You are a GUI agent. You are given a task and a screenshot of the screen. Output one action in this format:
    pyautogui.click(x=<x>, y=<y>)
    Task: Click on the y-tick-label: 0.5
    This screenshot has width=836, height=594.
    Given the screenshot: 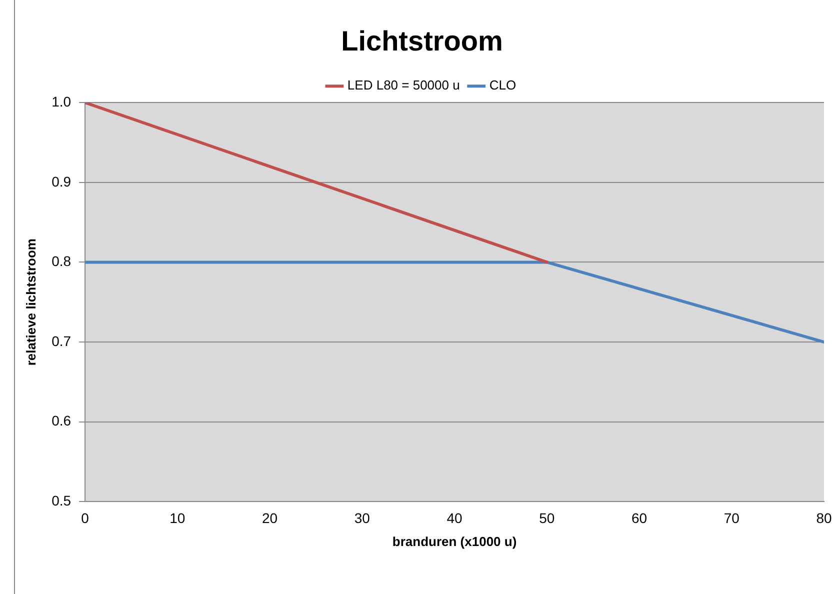 What is the action you would take?
    pyautogui.click(x=62, y=500)
    